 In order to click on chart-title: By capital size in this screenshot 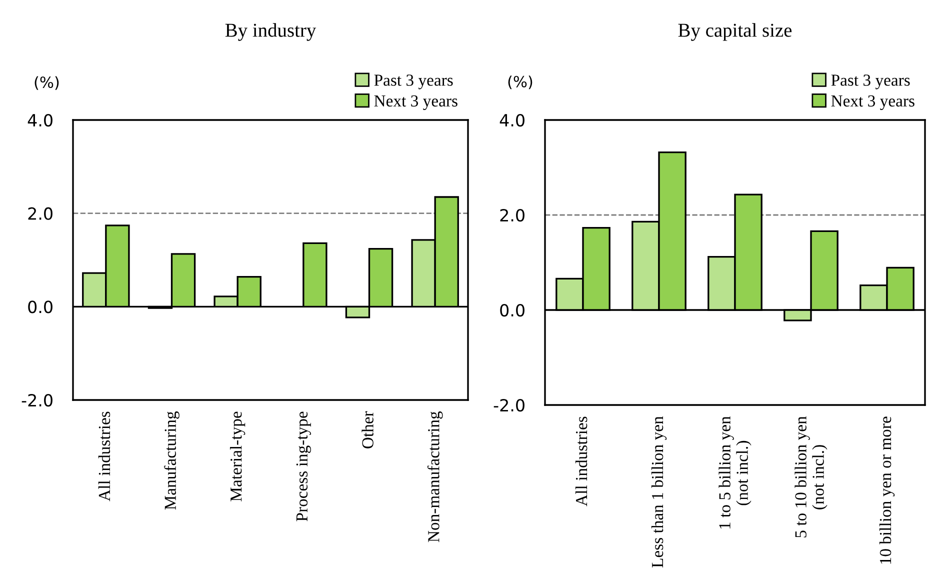, I will do `click(735, 32)`.